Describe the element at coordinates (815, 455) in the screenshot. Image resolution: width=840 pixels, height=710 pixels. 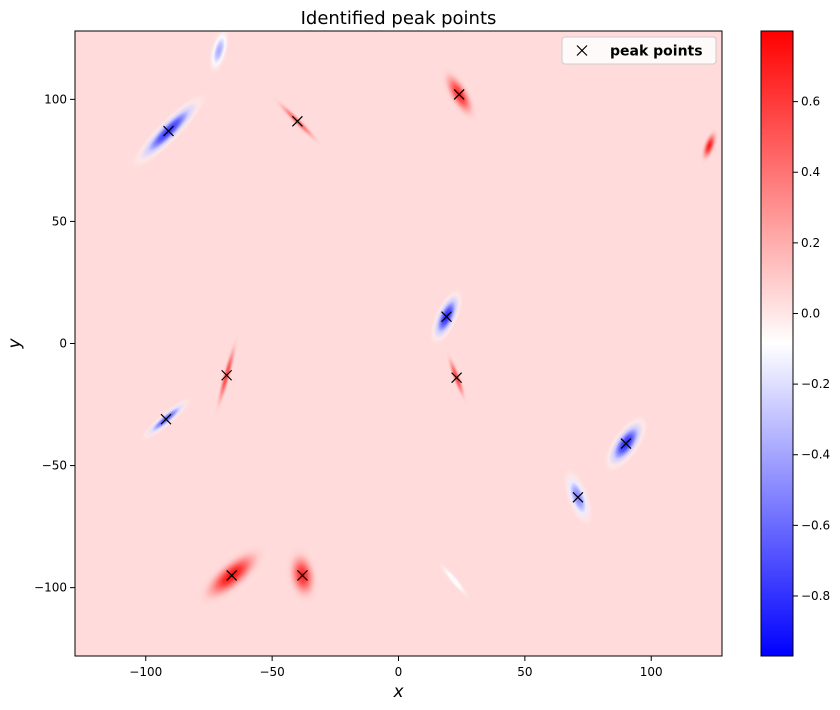
I see `colorbar-tick-label: −0.4` at that location.